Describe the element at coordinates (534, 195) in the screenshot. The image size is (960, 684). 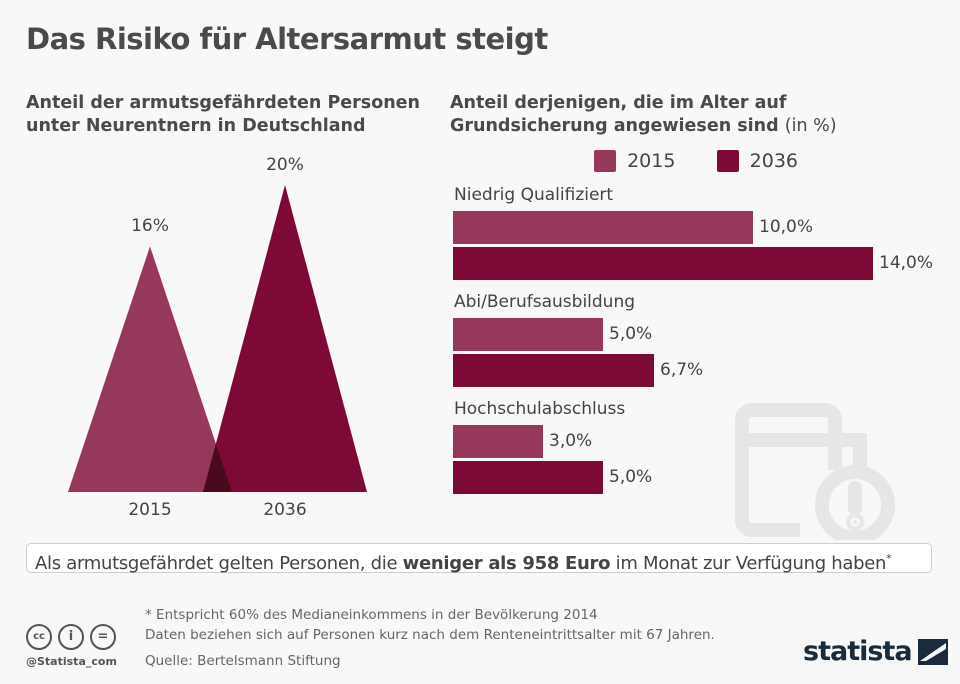
I see `bar-group-label: Niedrig Qualifiziert` at that location.